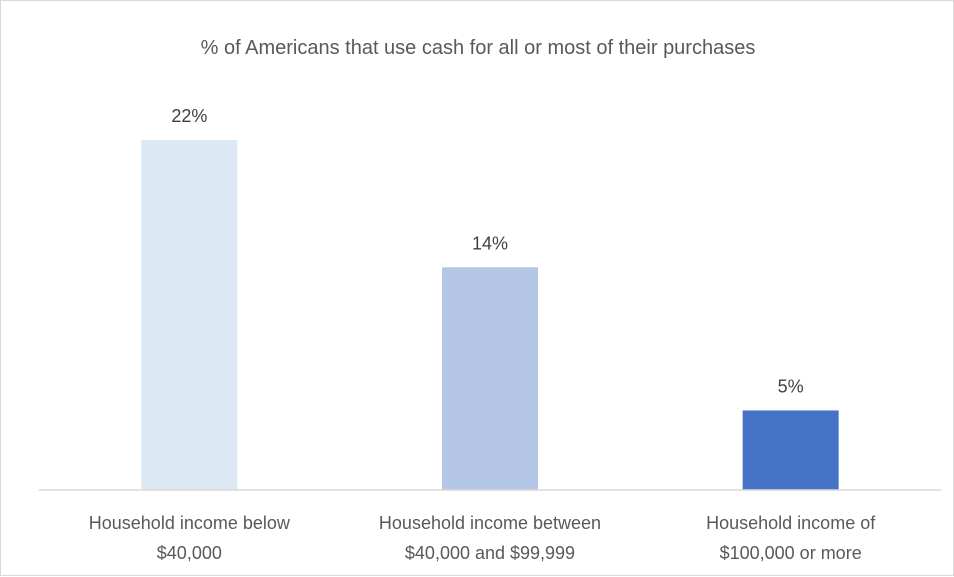 The height and width of the screenshot is (577, 954). Describe the element at coordinates (490, 553) in the screenshot. I see `category-label-2-line-2: $40,000 and $99,999` at that location.